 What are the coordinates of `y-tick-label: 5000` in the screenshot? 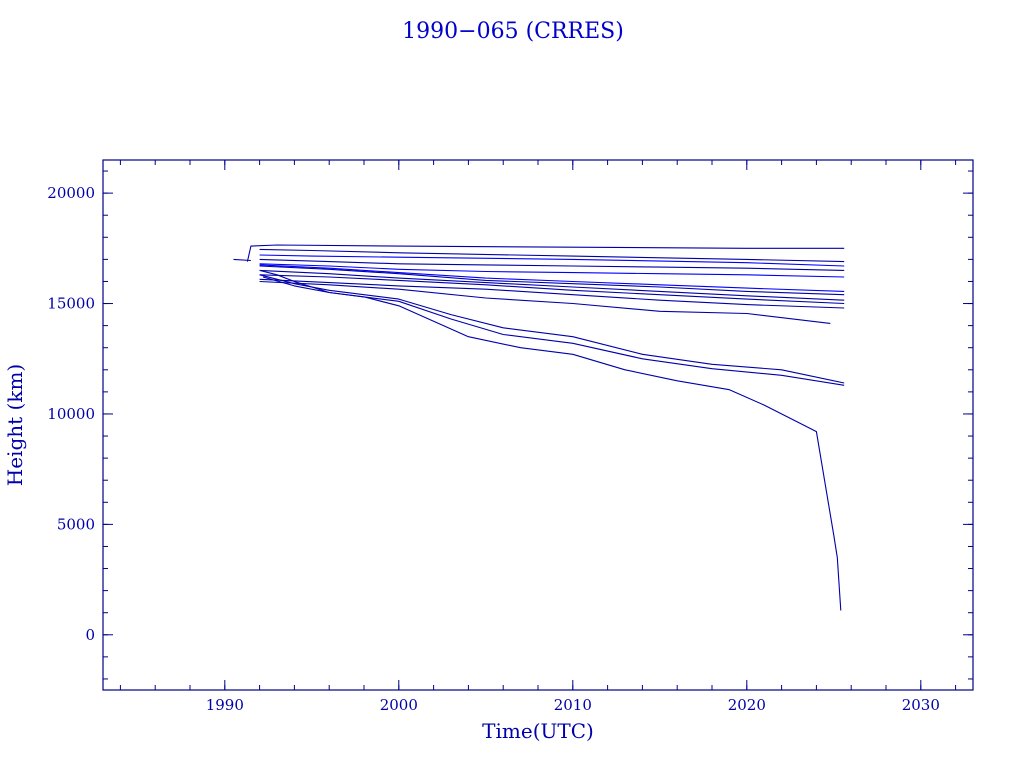 It's located at (76, 524).